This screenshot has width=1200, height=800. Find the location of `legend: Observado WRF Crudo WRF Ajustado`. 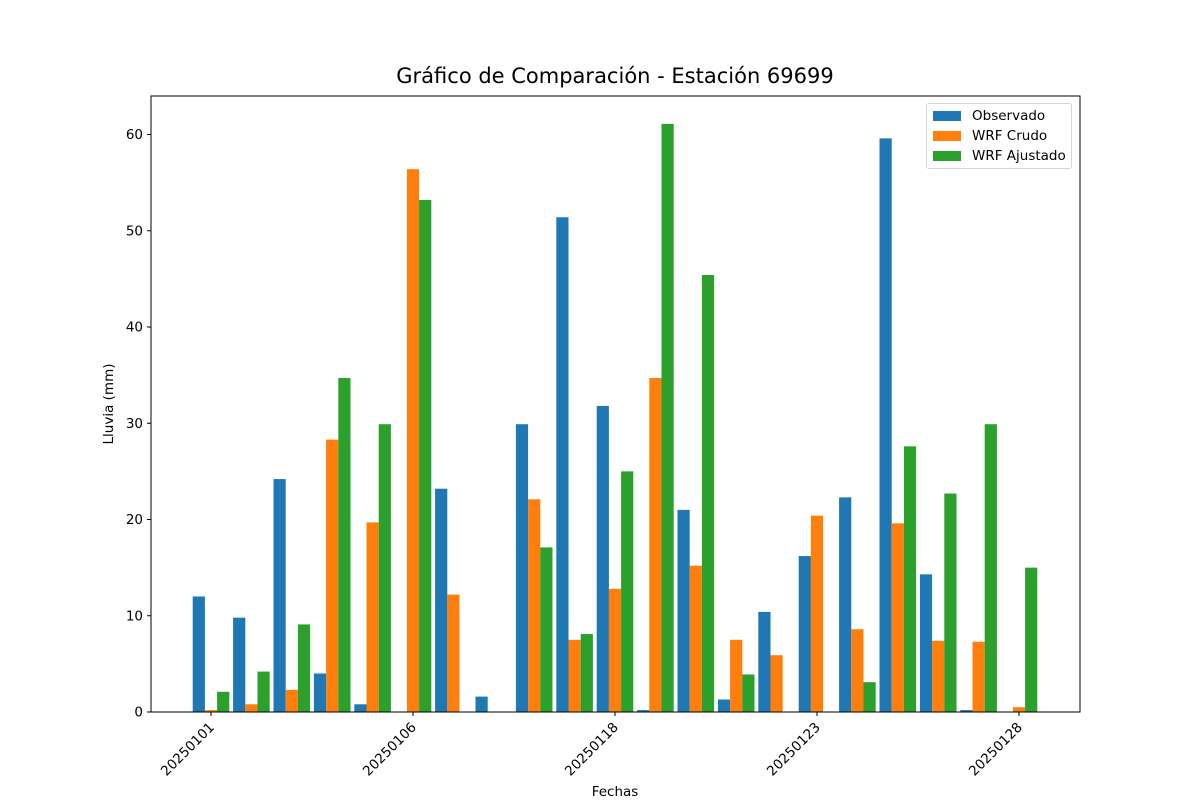

legend: Observado WRF Crudo WRF Ajustado is located at coordinates (999, 136).